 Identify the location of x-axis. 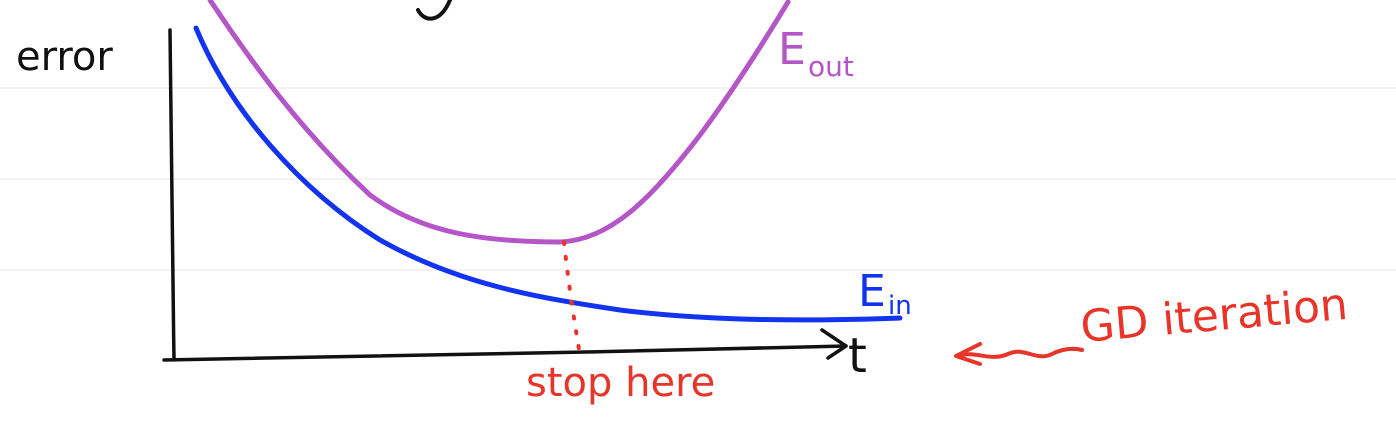
(505, 353).